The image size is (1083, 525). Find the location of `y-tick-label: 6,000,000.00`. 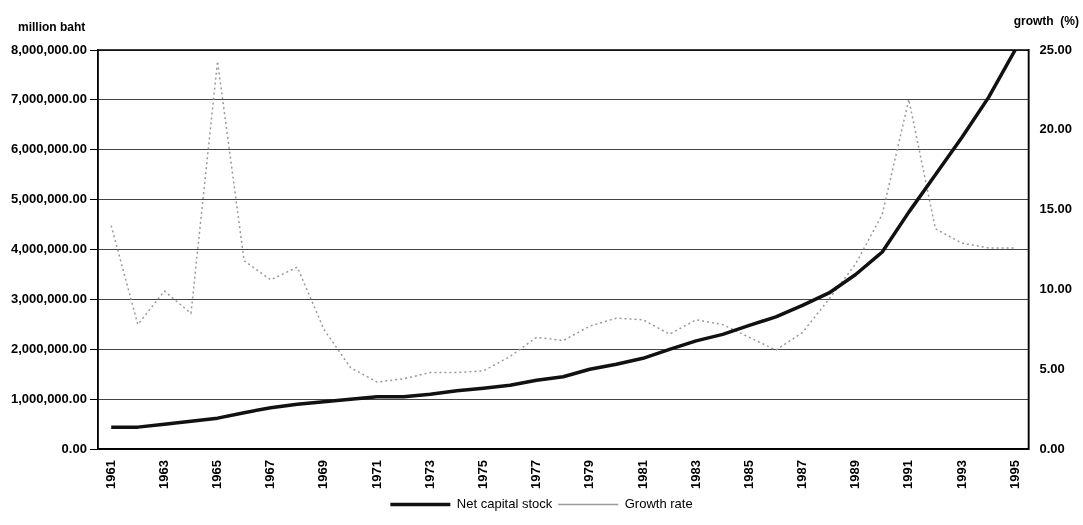

y-tick-label: 6,000,000.00 is located at coordinates (49, 149).